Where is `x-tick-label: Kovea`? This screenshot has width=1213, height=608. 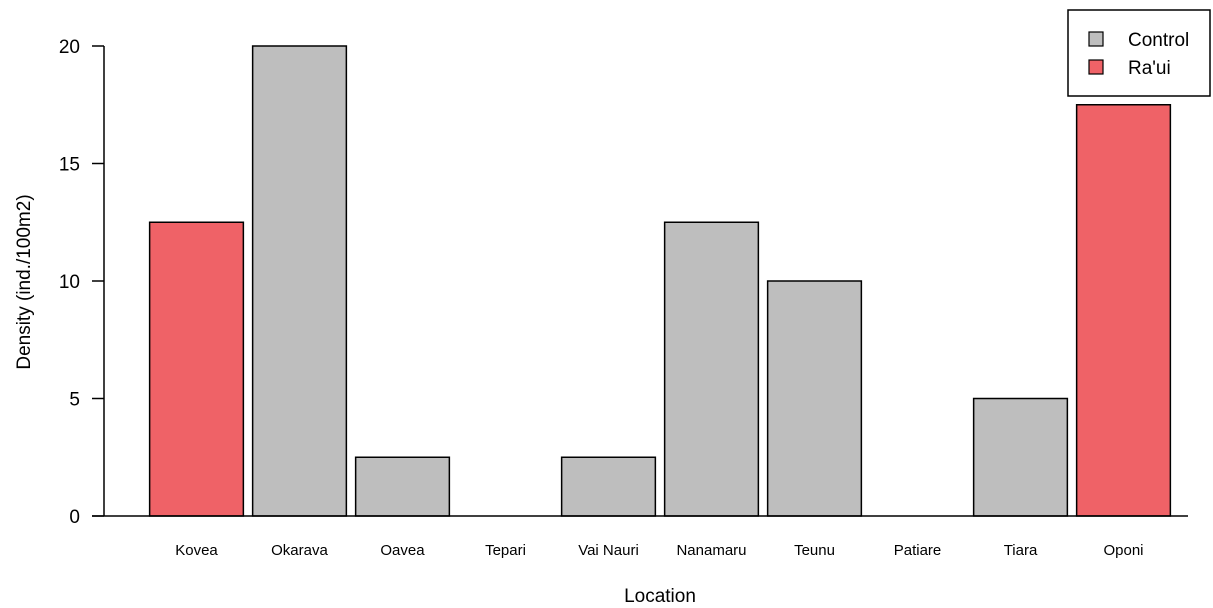 x-tick-label: Kovea is located at coordinates (196, 550).